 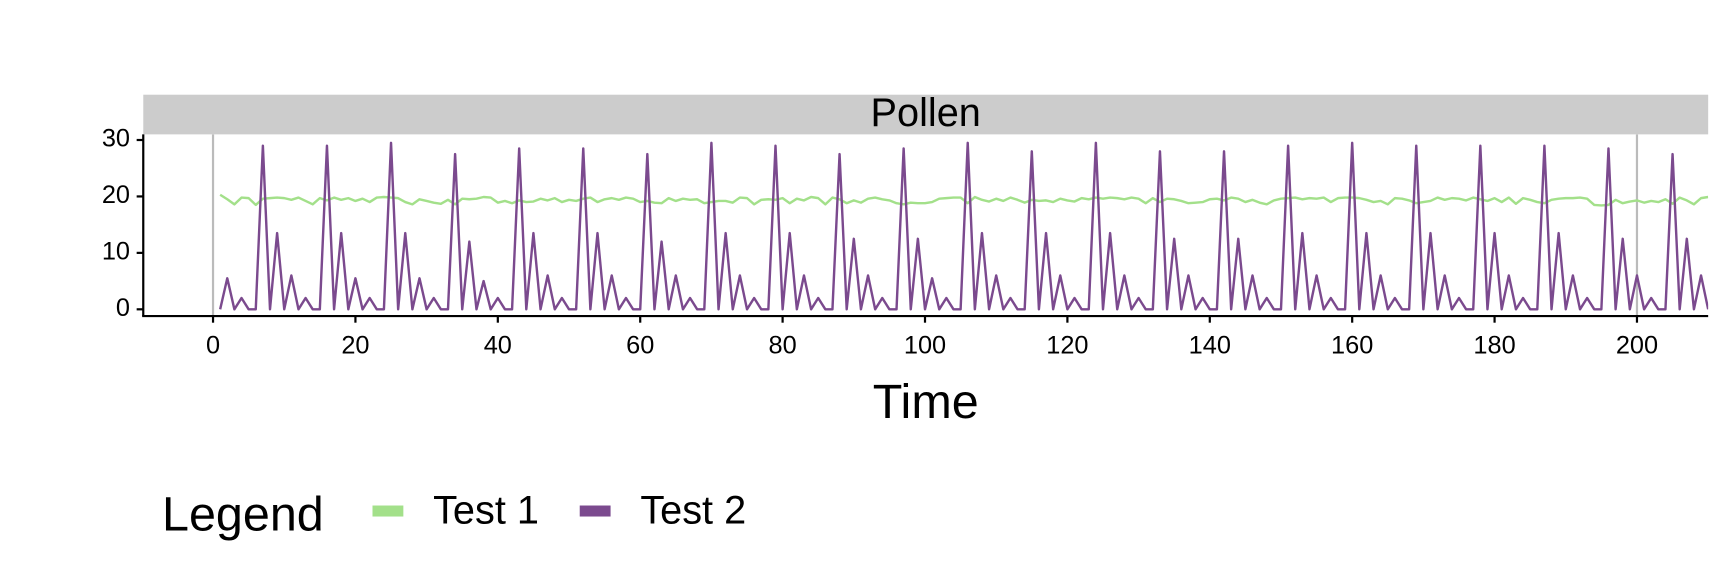 What do you see at coordinates (1210, 346) in the screenshot?
I see `x-tick-label: 140` at bounding box center [1210, 346].